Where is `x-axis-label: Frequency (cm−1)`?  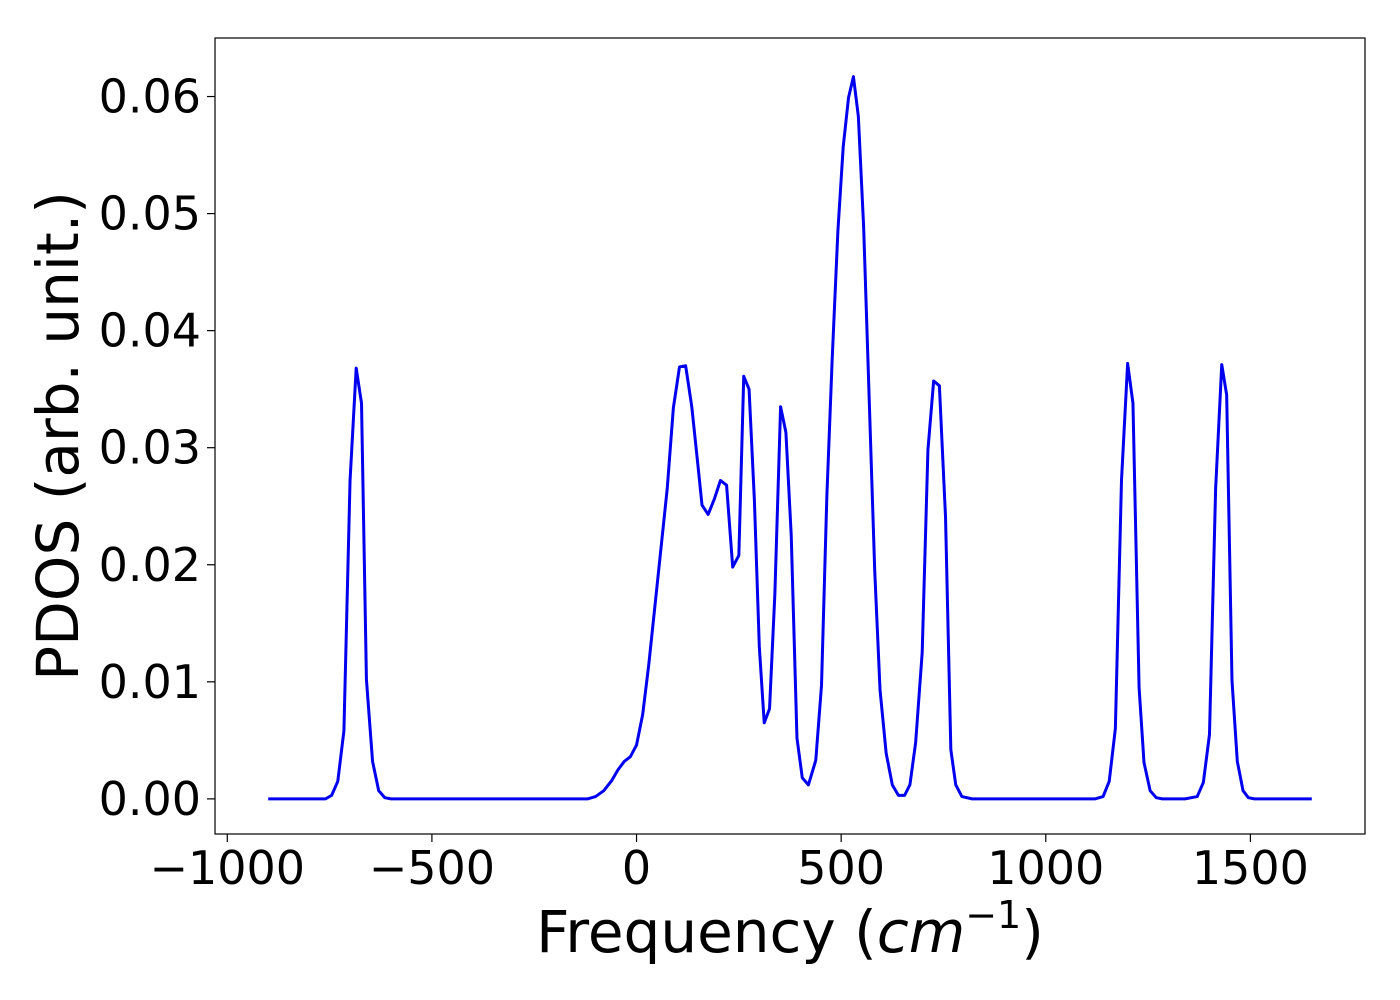 x-axis-label: Frequency (cm−1) is located at coordinates (790, 929).